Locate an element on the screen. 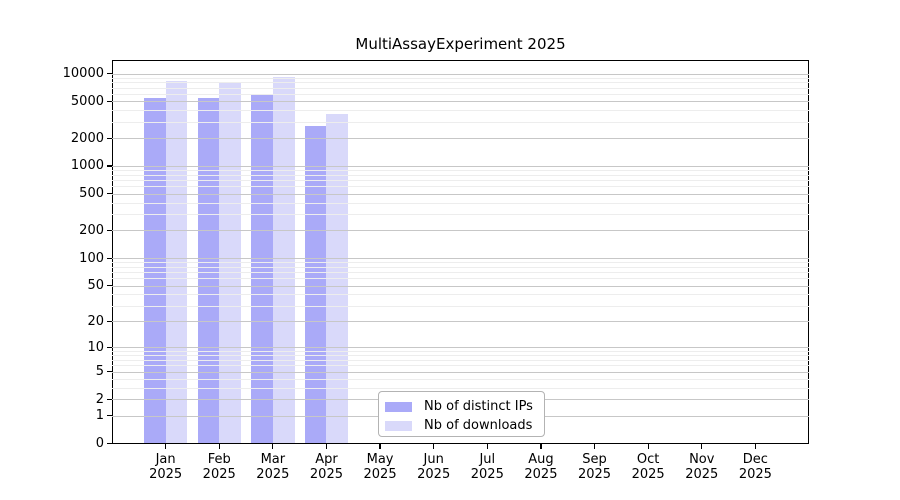  y-tick-label: 10000 is located at coordinates (83, 73).